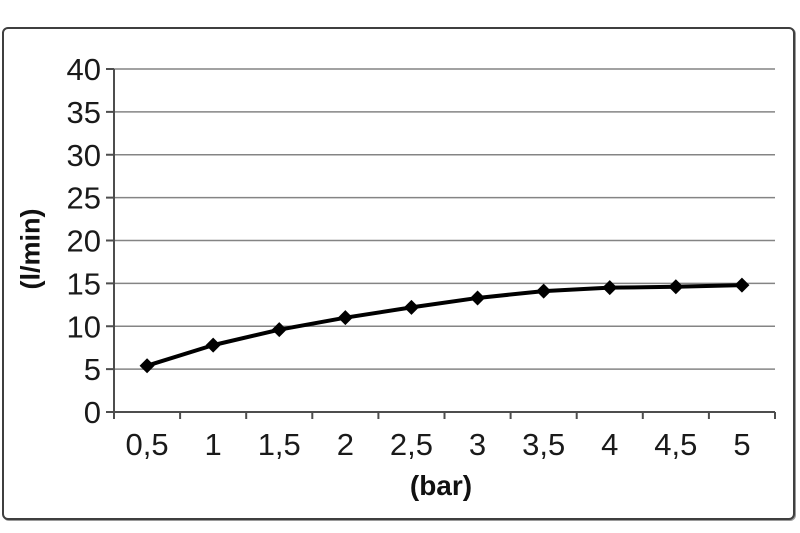 The image size is (800, 533). Describe the element at coordinates (543, 444) in the screenshot. I see `x-tick-label: 3,5` at that location.